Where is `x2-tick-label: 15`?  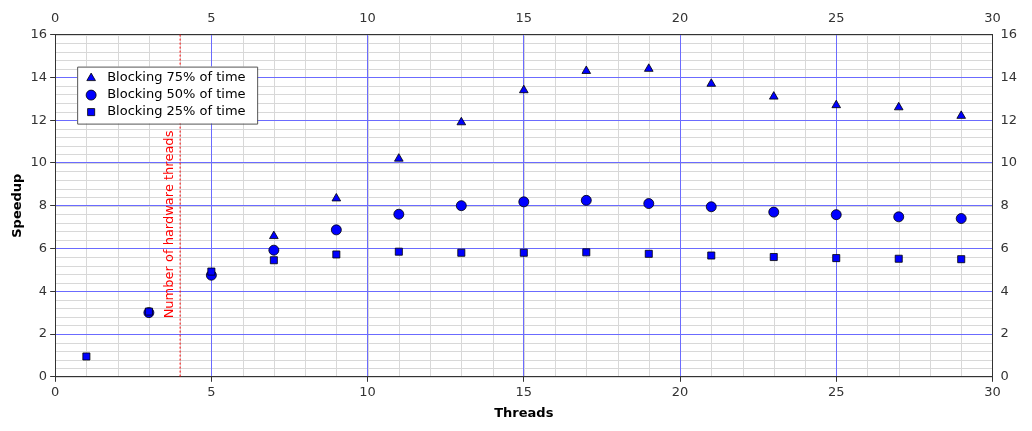 x2-tick-label: 15 is located at coordinates (524, 18).